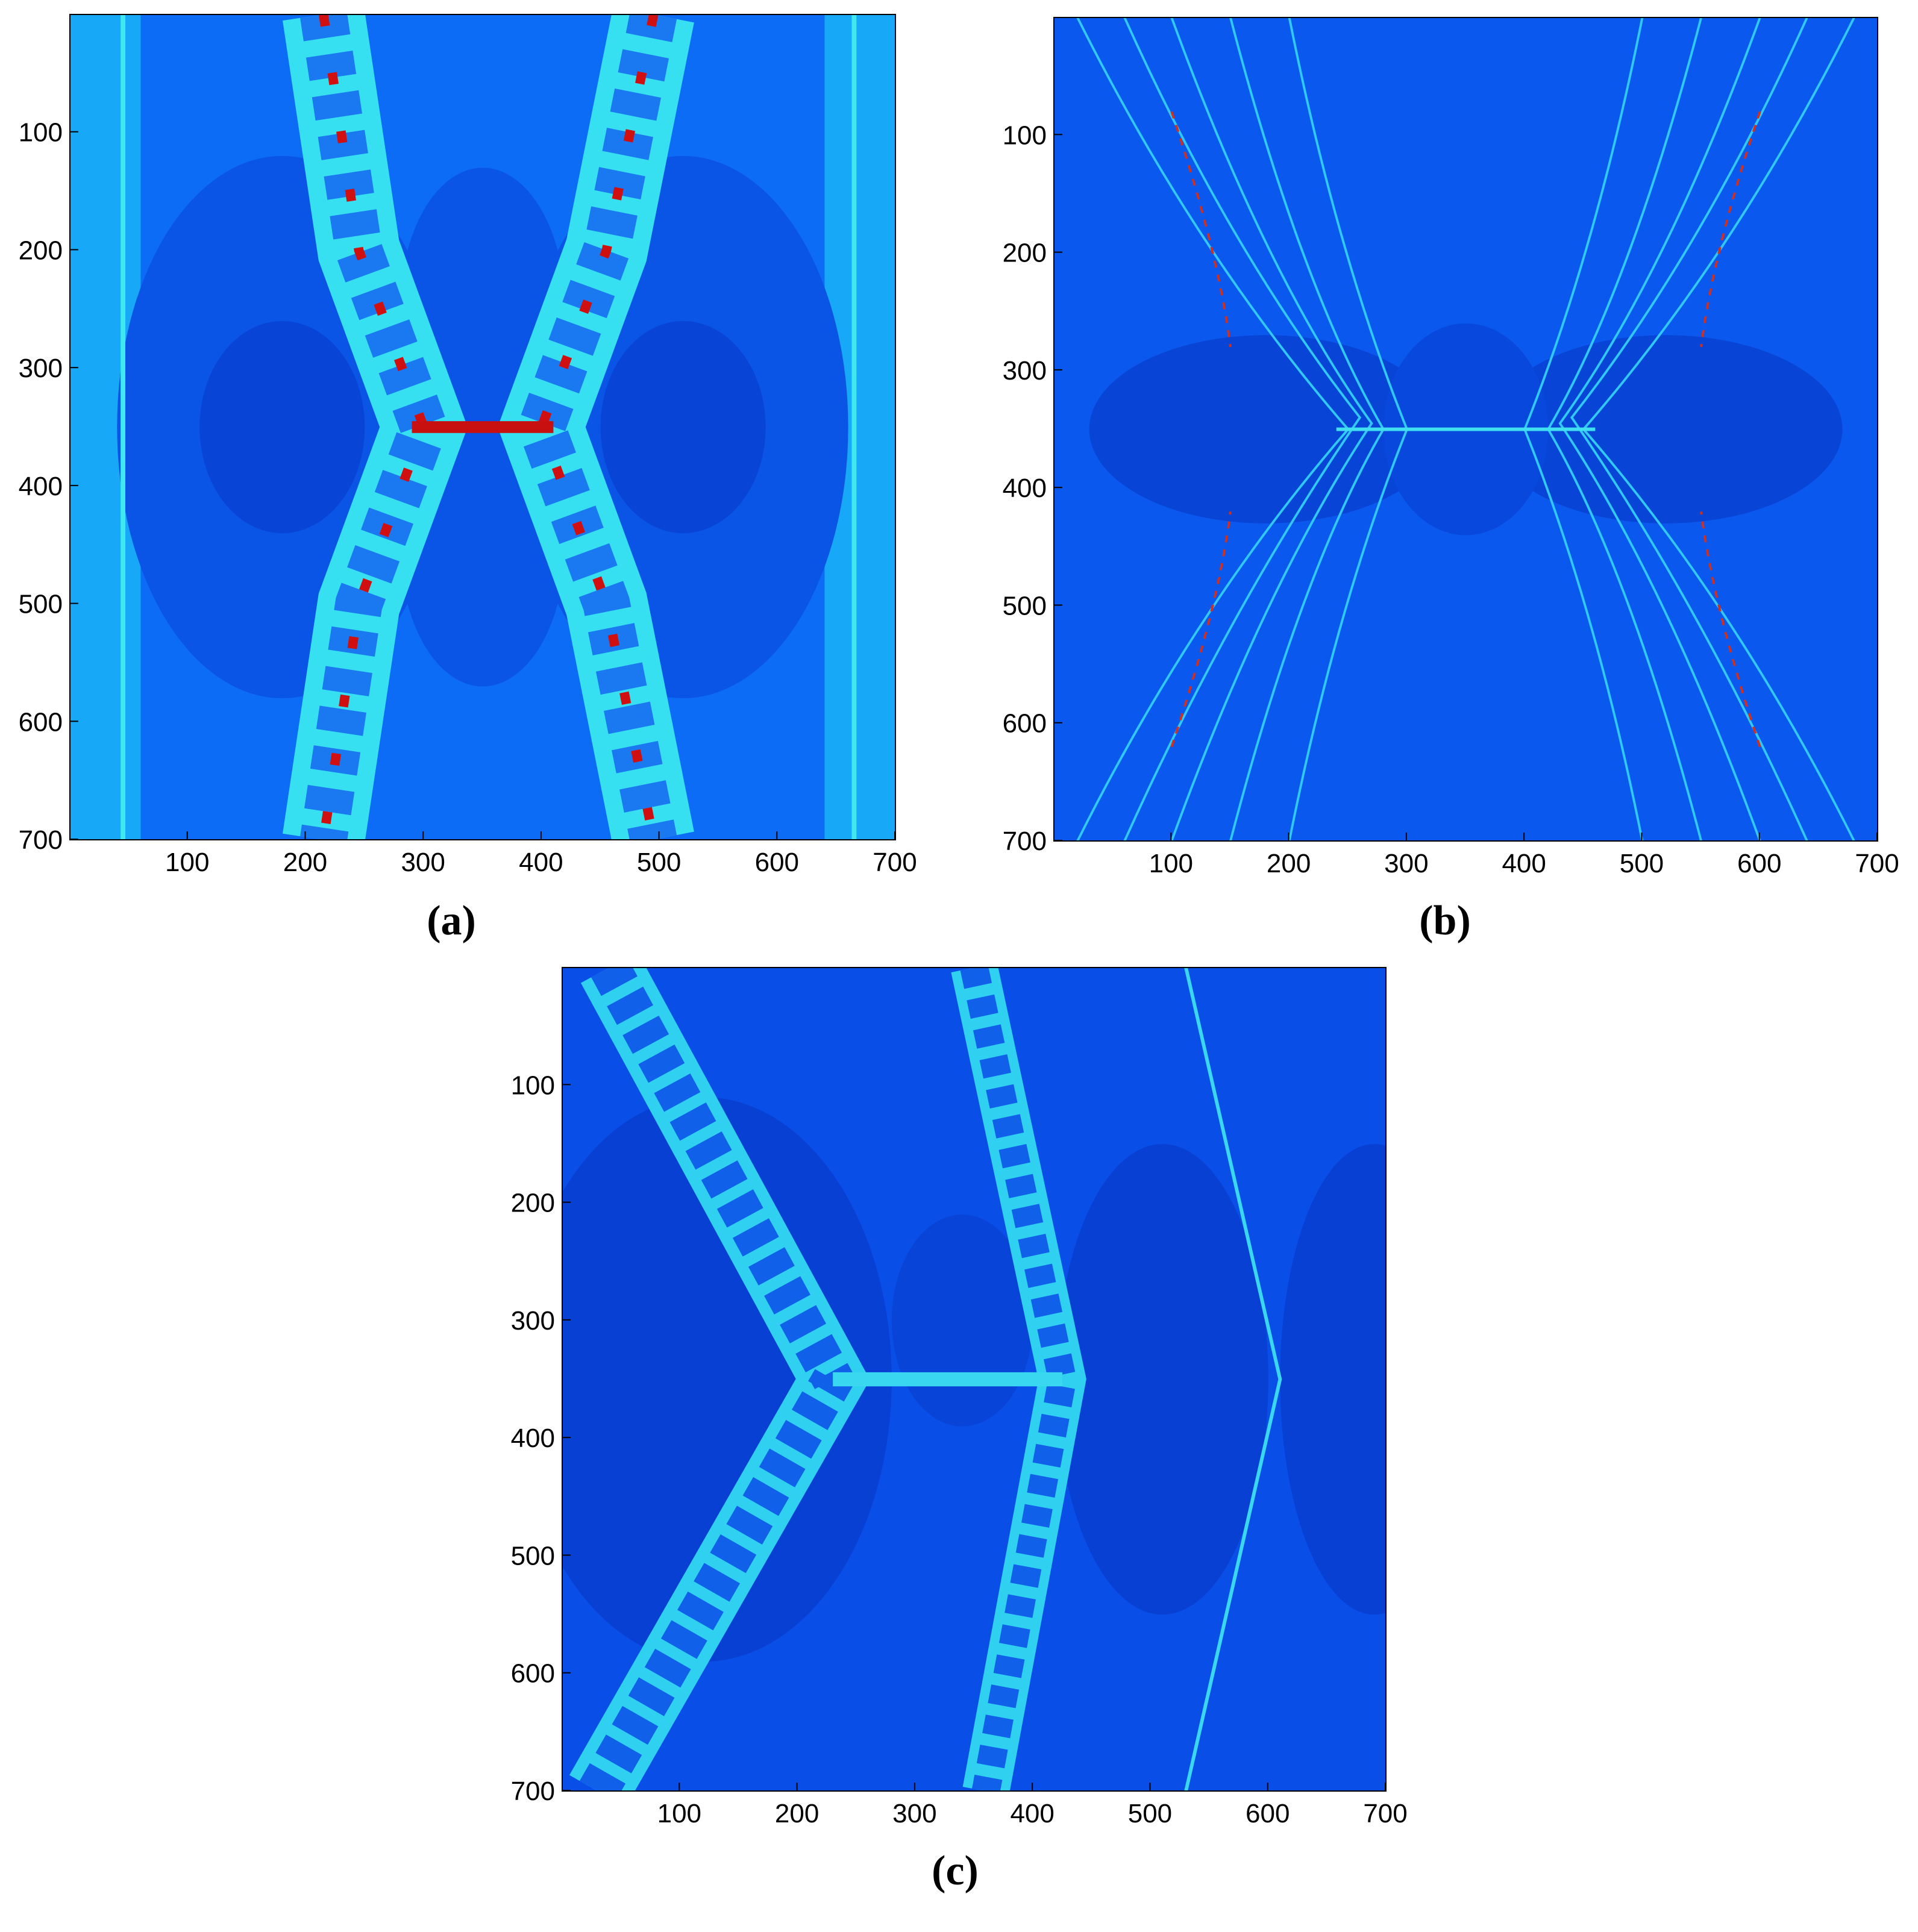 The height and width of the screenshot is (1932, 1918). What do you see at coordinates (956, 1871) in the screenshot?
I see `panel-caption: (c)` at bounding box center [956, 1871].